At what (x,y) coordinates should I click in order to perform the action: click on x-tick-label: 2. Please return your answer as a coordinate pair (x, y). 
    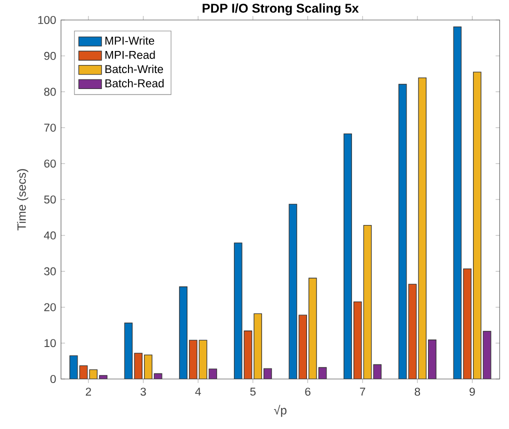
    Looking at the image, I should click on (88, 392).